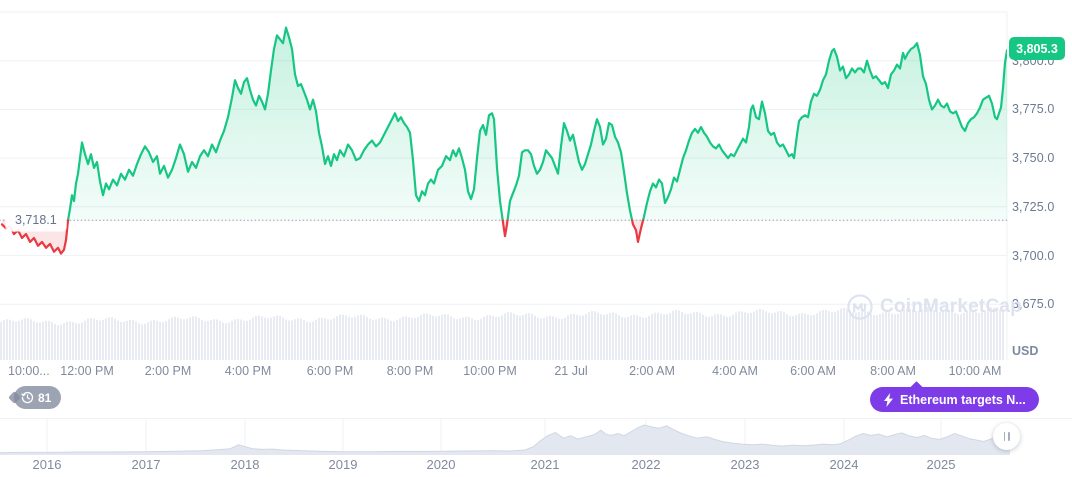  I want to click on coinmarketcap-logo-icon, so click(860, 307).